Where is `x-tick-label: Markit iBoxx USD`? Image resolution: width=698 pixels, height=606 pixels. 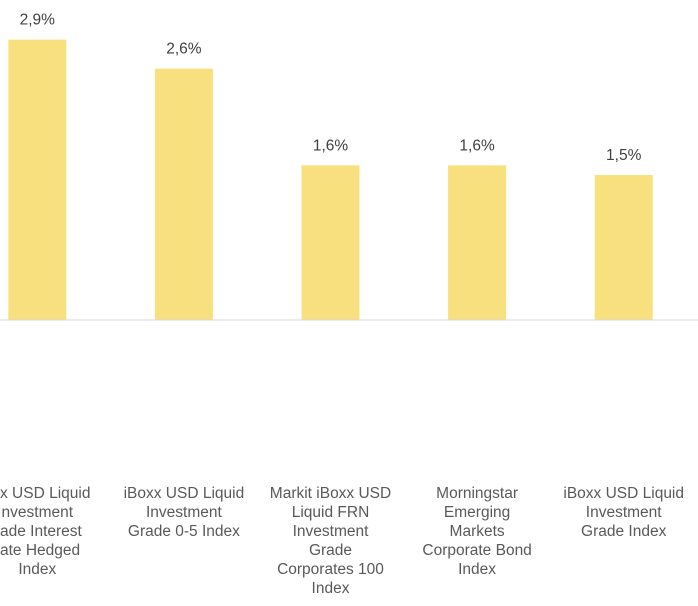
x-tick-label: Markit iBoxx USD is located at coordinates (330, 493).